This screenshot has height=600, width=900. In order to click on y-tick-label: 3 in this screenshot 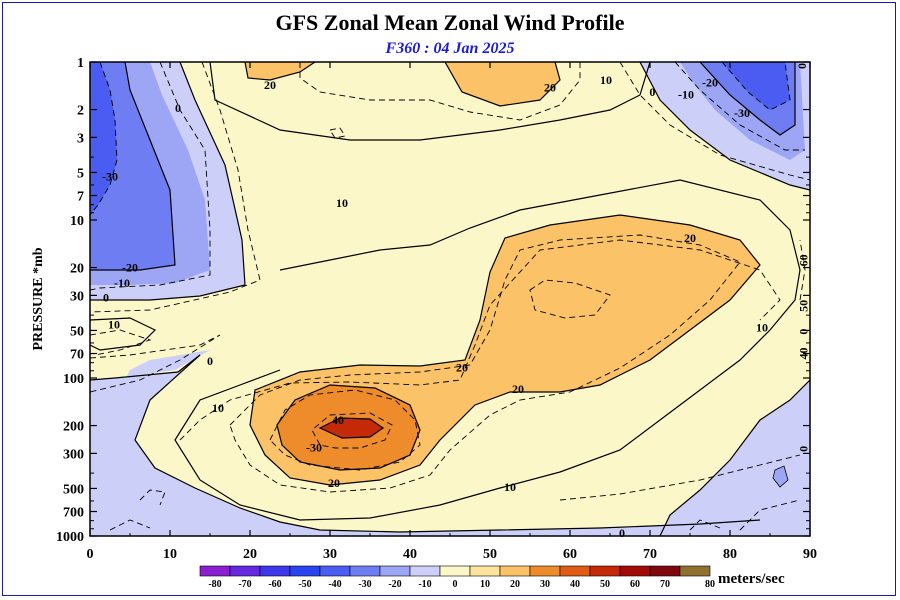, I will do `click(80, 138)`.